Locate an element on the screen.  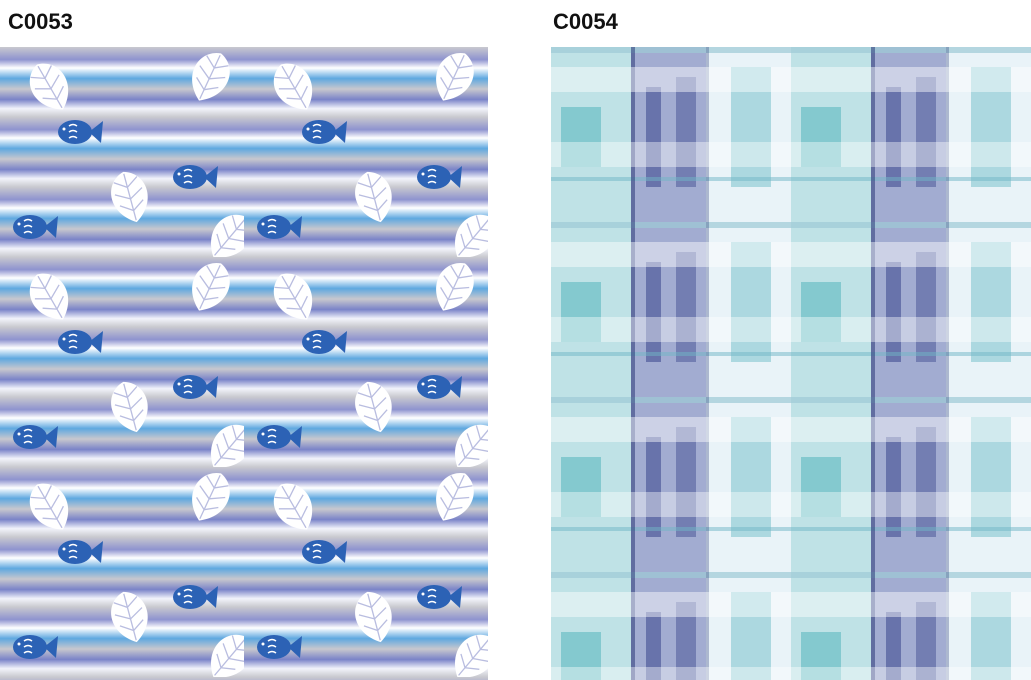
design-code: C0054 is located at coordinates (585, 21).